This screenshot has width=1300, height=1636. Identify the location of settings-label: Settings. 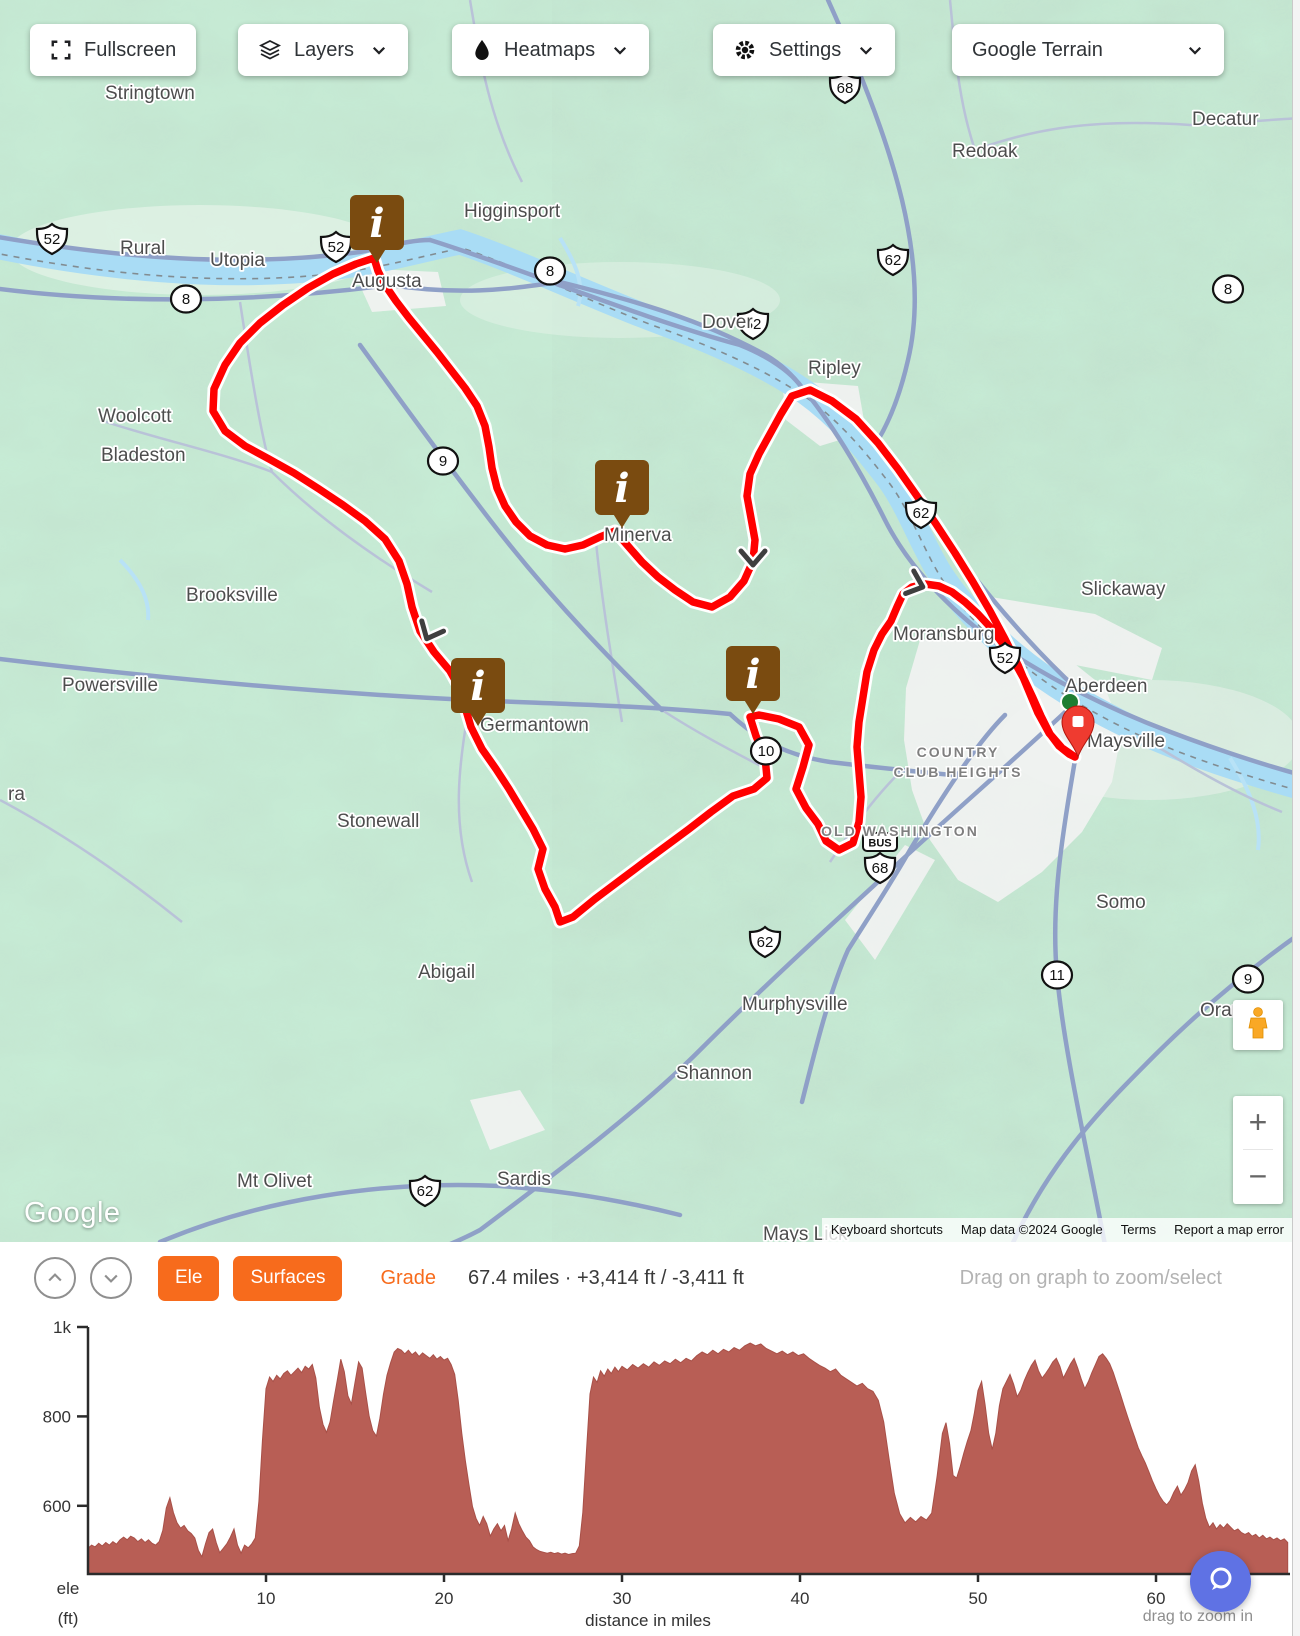
(805, 49).